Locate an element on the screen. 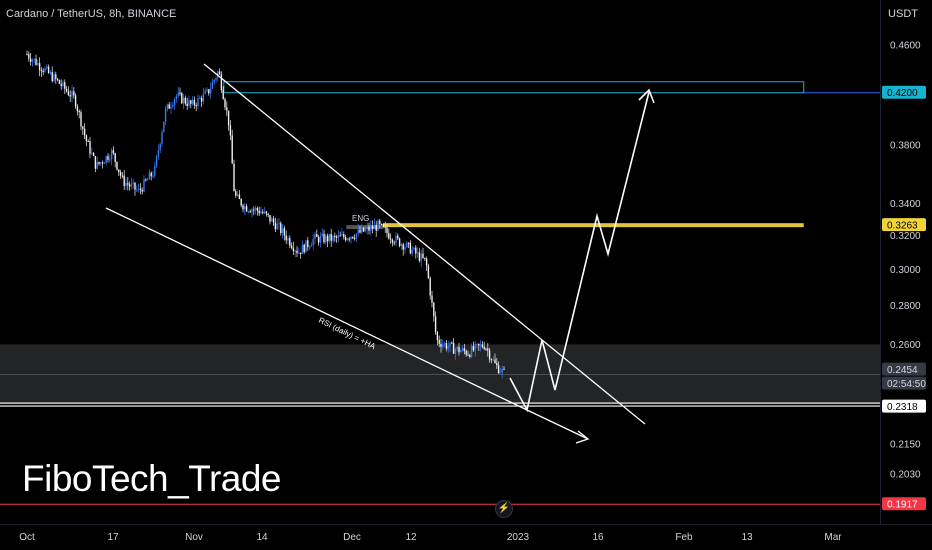 The image size is (932, 550). time-tick-label: 12 is located at coordinates (411, 537).